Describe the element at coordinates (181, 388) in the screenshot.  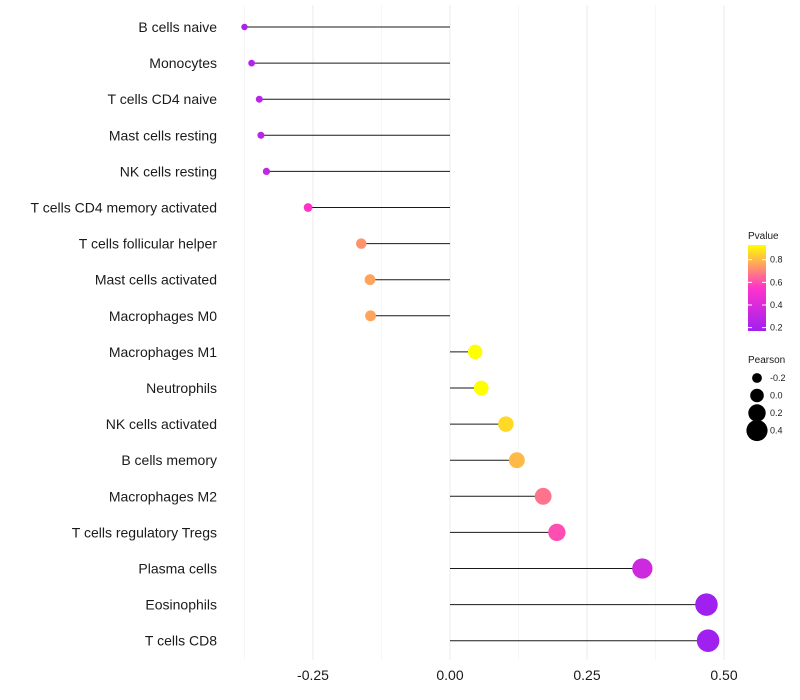
I see `category-label: Neutrophils` at that location.